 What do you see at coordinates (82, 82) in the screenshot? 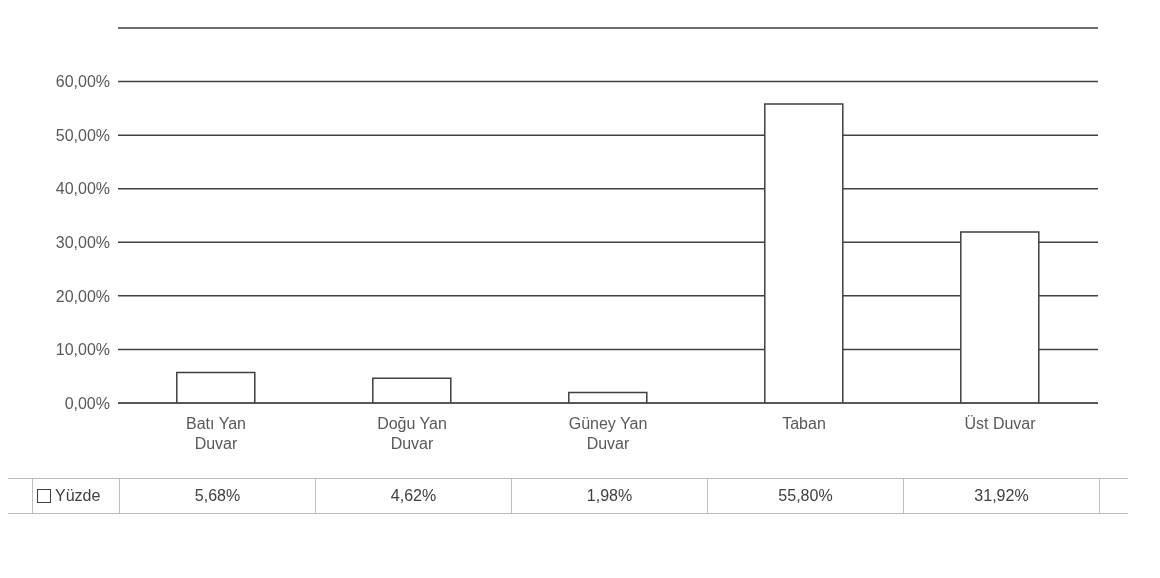
I see `y-tick-label: 60,00%` at bounding box center [82, 82].